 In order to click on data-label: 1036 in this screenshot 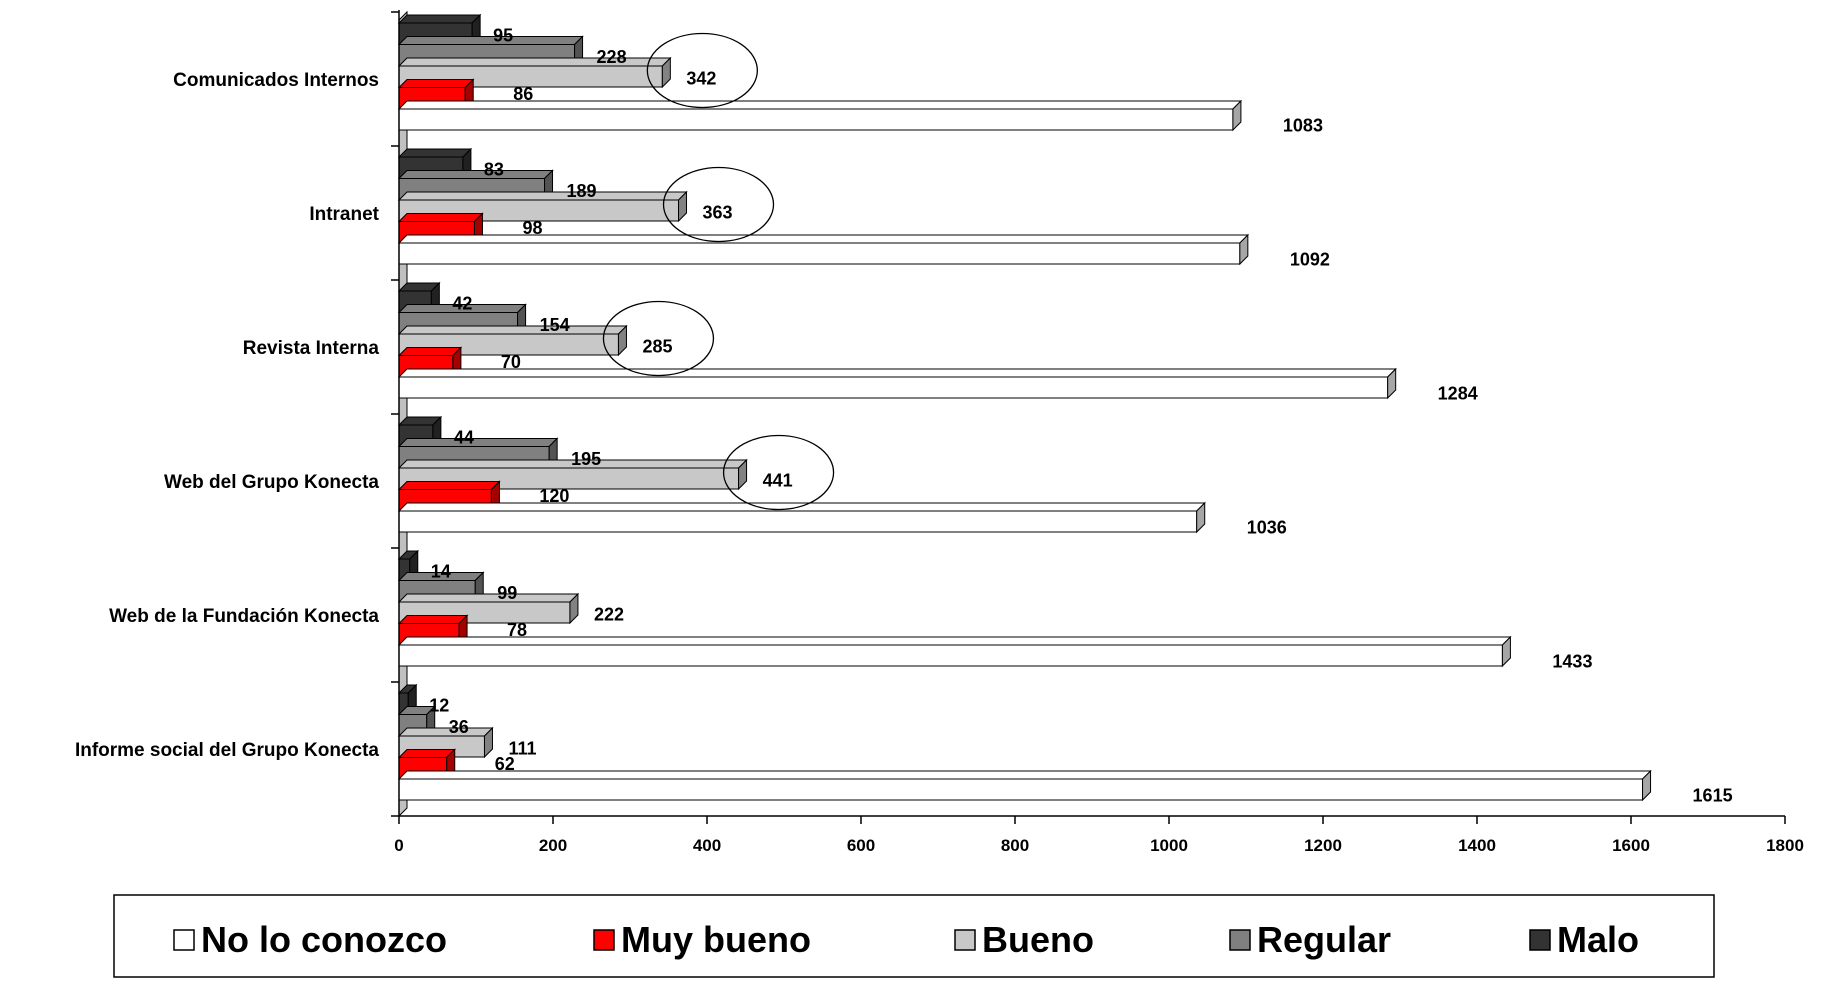, I will do `click(1267, 528)`.